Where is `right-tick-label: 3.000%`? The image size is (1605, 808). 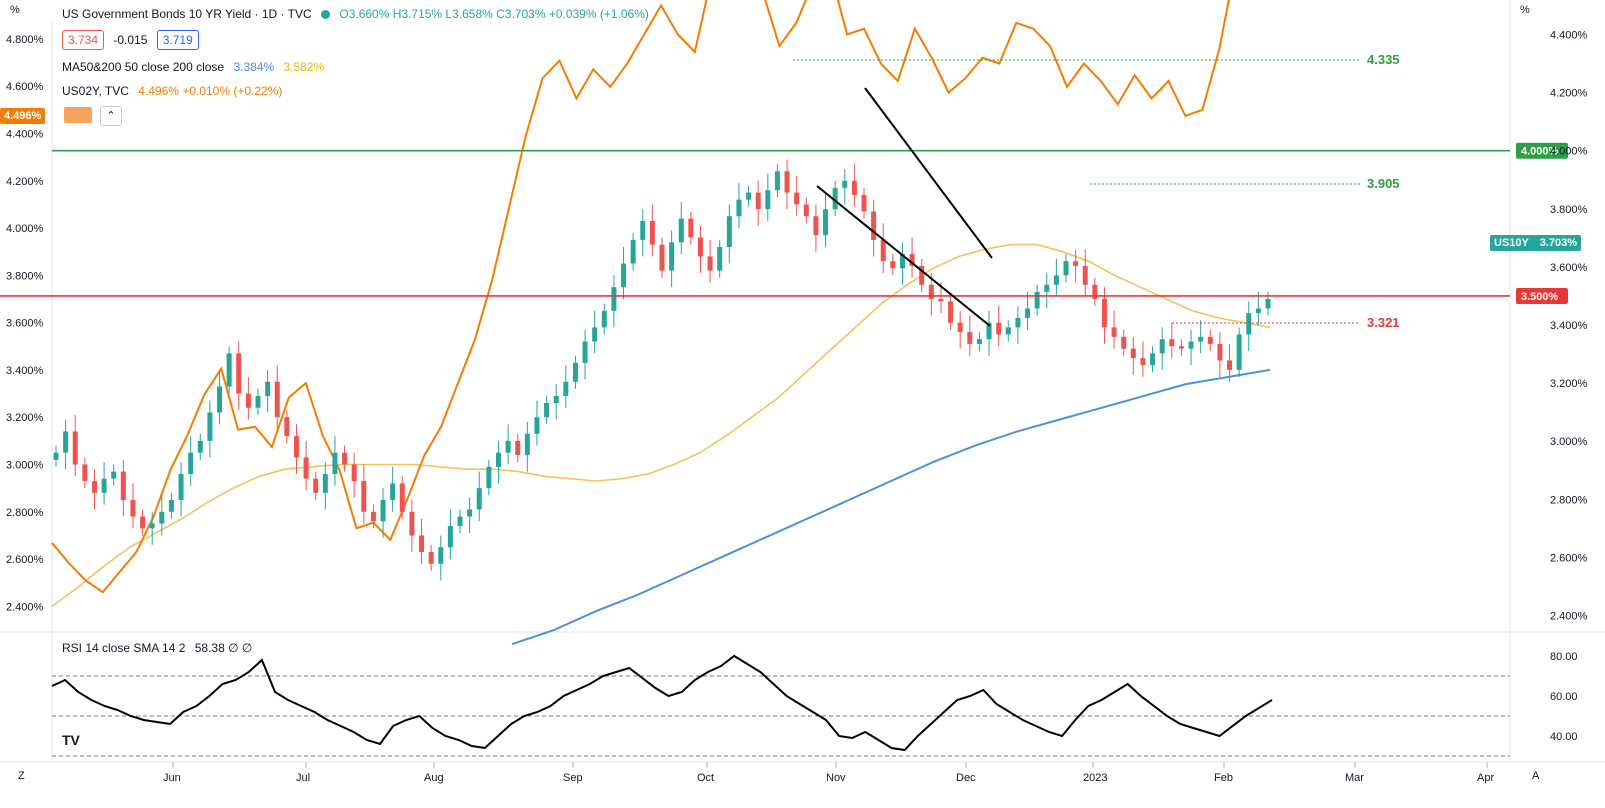 right-tick-label: 3.000% is located at coordinates (1569, 442).